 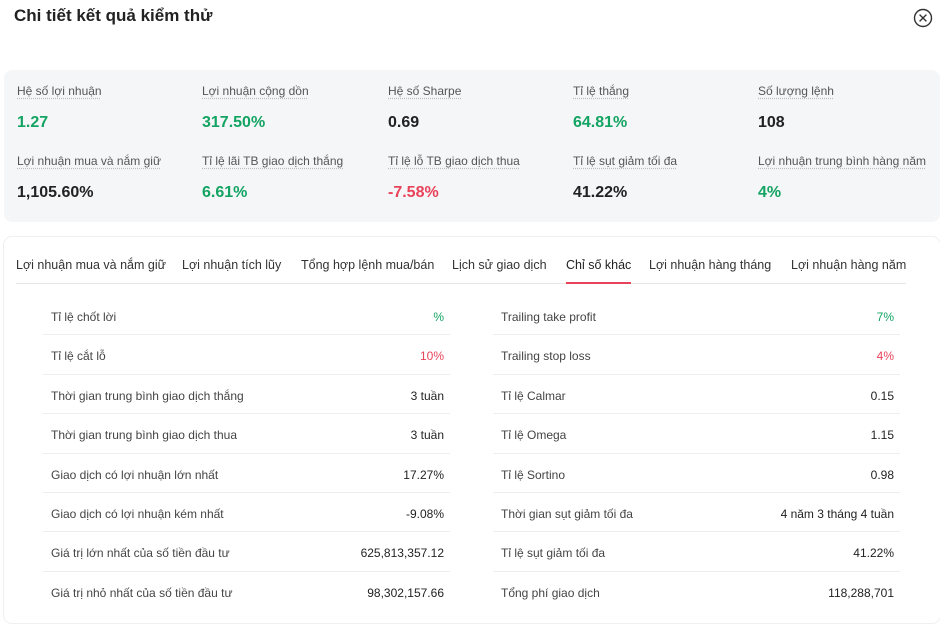 What do you see at coordinates (454, 161) in the screenshot?
I see `metric-label: Tỉ lệ lỗ TB giao dịch thua` at bounding box center [454, 161].